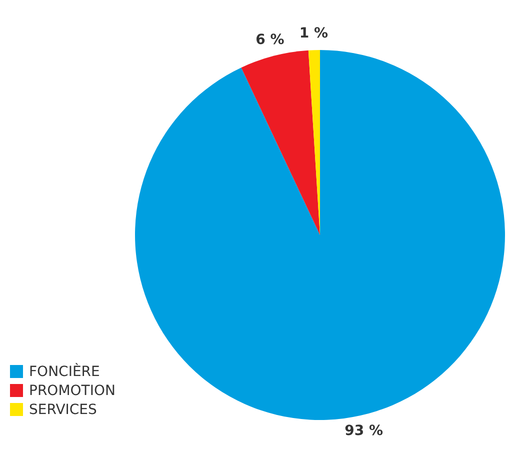 This screenshot has width=510, height=462. I want to click on legend-label: SERVICES, so click(63, 410).